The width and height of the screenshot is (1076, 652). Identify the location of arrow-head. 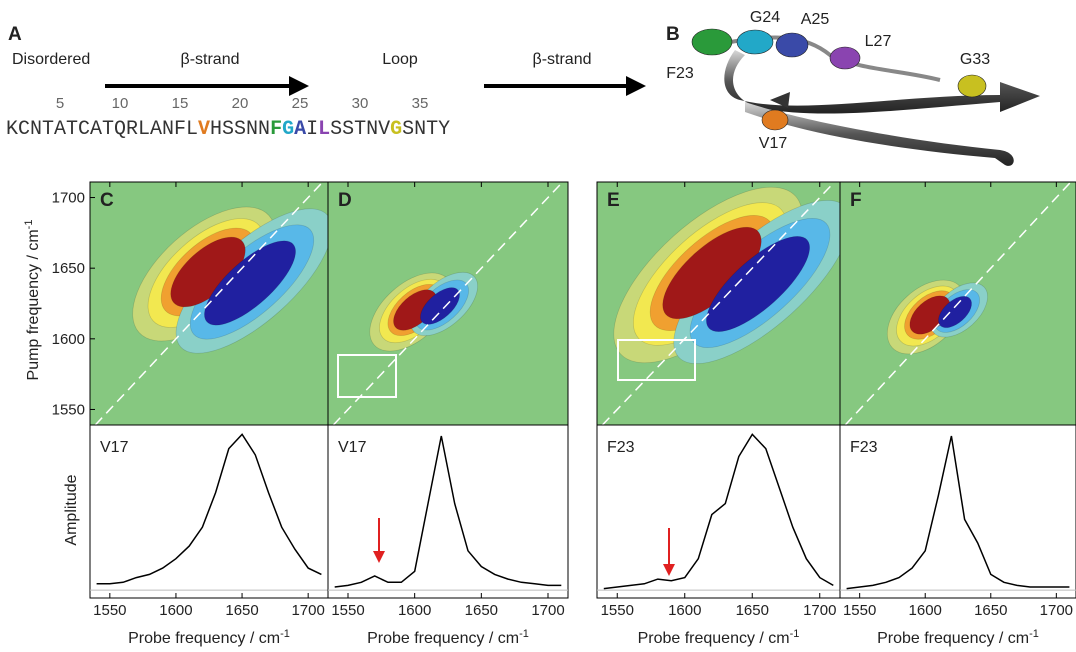
(780, 100).